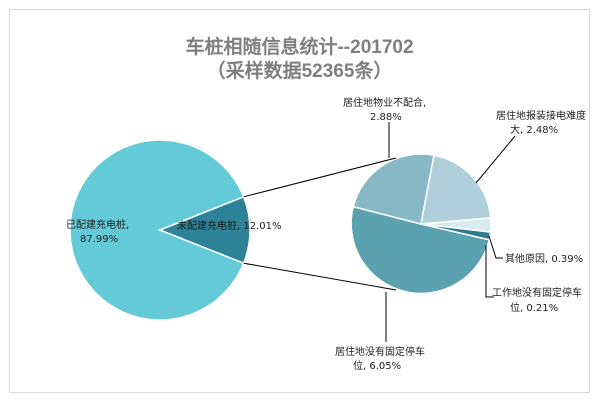 The width and height of the screenshot is (599, 402). Describe the element at coordinates (537, 292) in the screenshot. I see `data-label-work-name: 工作地没有固定停车` at that location.